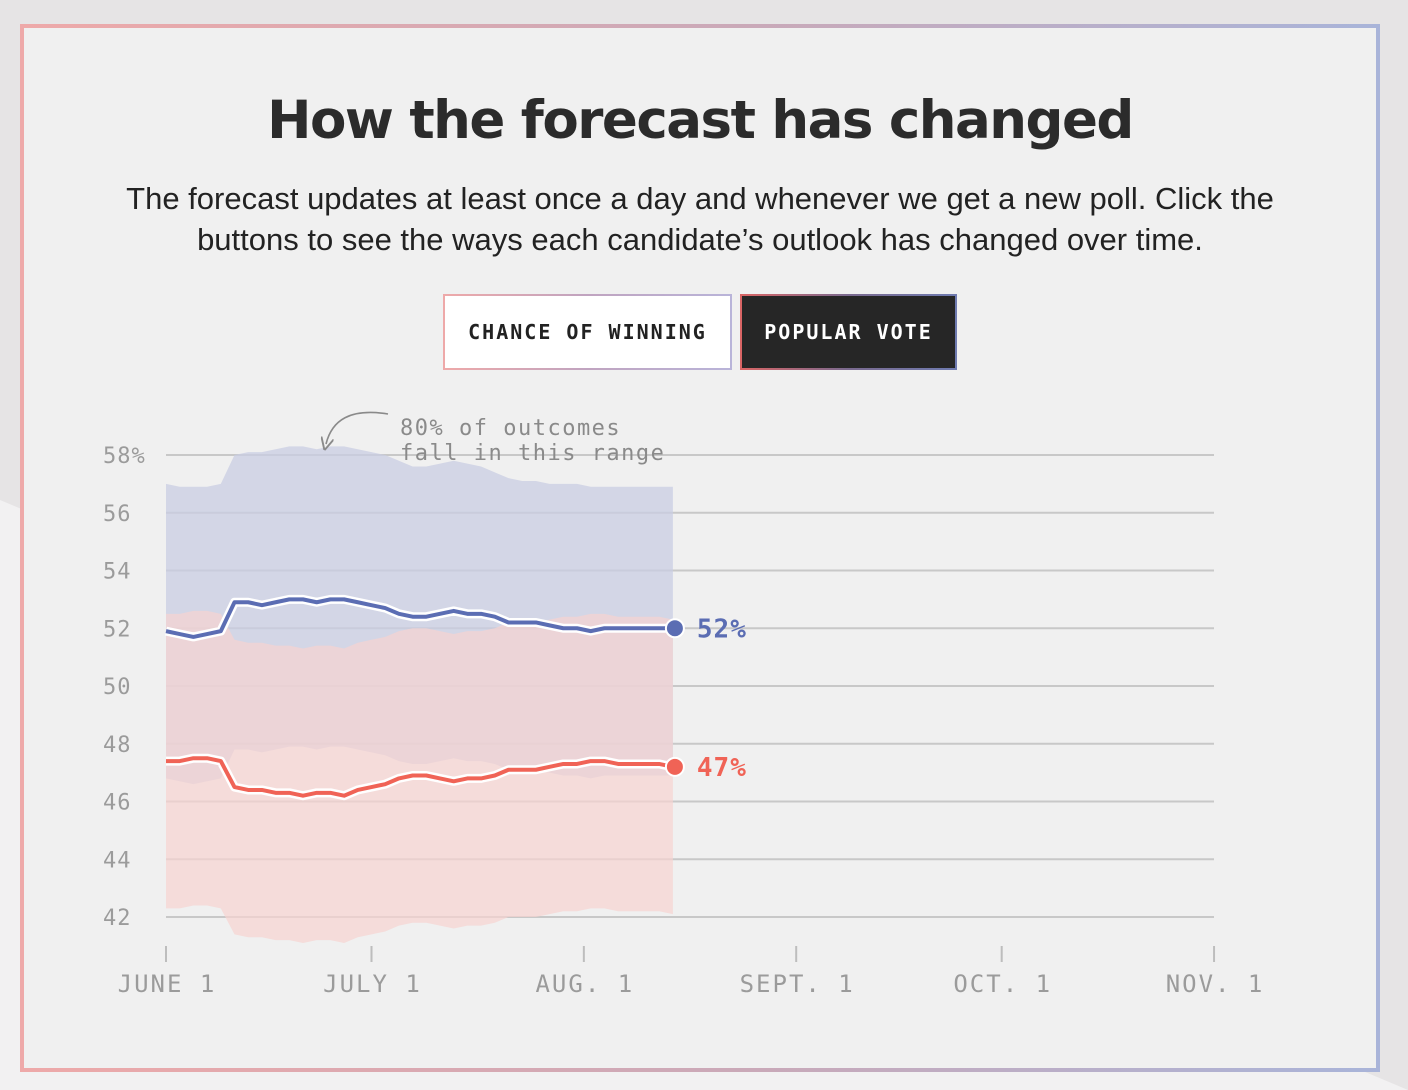  Describe the element at coordinates (848, 332) in the screenshot. I see `popular-vote-button: POPULAR VOTE` at that location.